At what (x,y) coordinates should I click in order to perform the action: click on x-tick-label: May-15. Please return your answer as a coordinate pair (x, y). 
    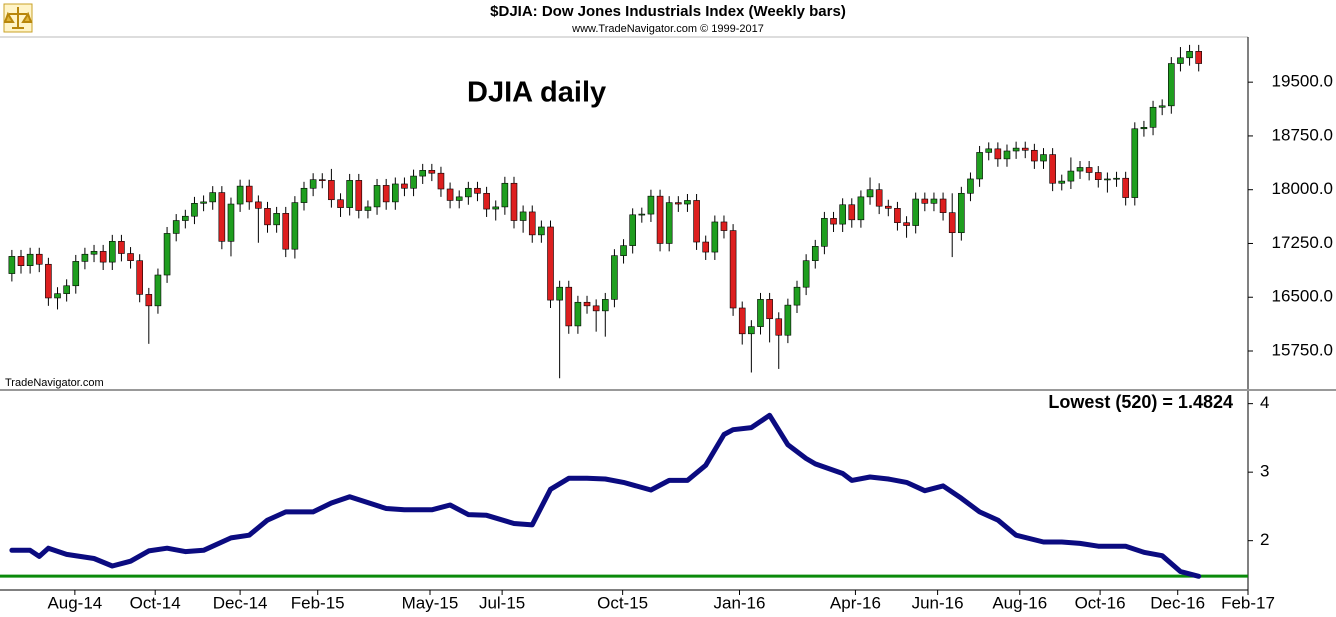
    Looking at the image, I should click on (430, 602).